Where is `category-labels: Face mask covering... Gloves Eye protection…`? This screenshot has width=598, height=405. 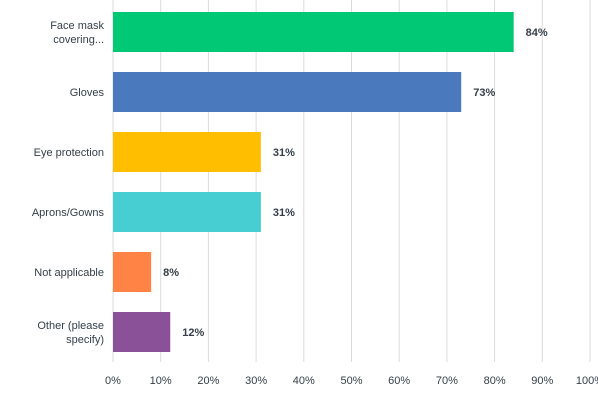
category-labels: Face mask covering... Gloves Eye protection… is located at coordinates (68, 183).